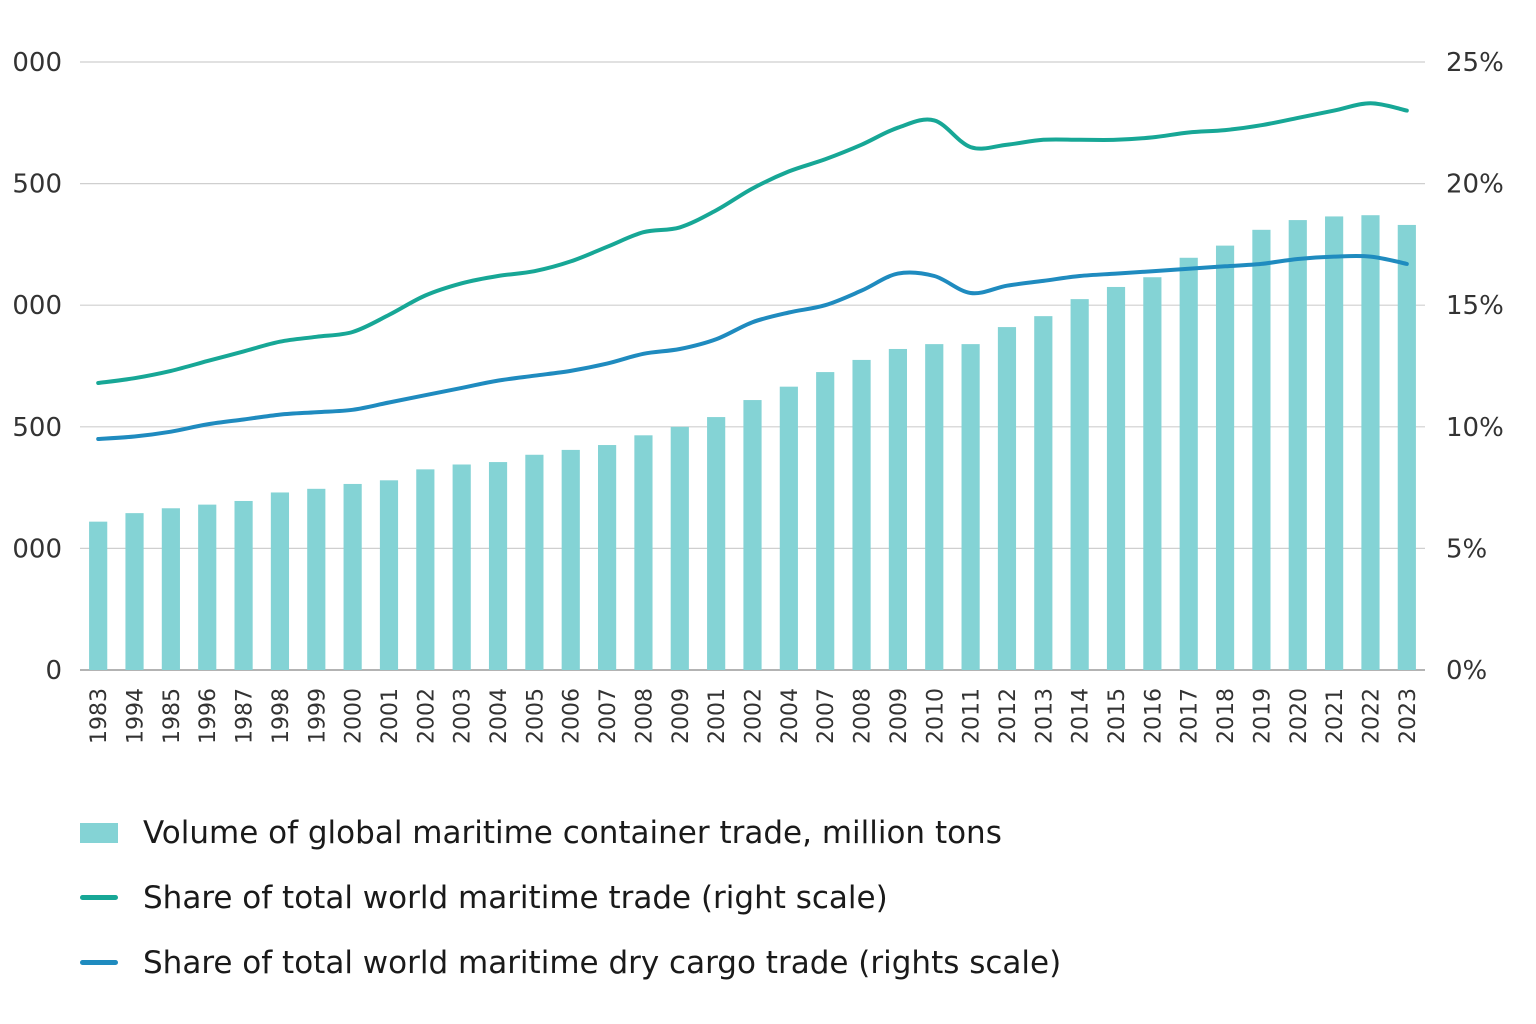 The width and height of the screenshot is (1536, 1024). What do you see at coordinates (53, 671) in the screenshot?
I see `left-axis-tick-label: 0` at bounding box center [53, 671].